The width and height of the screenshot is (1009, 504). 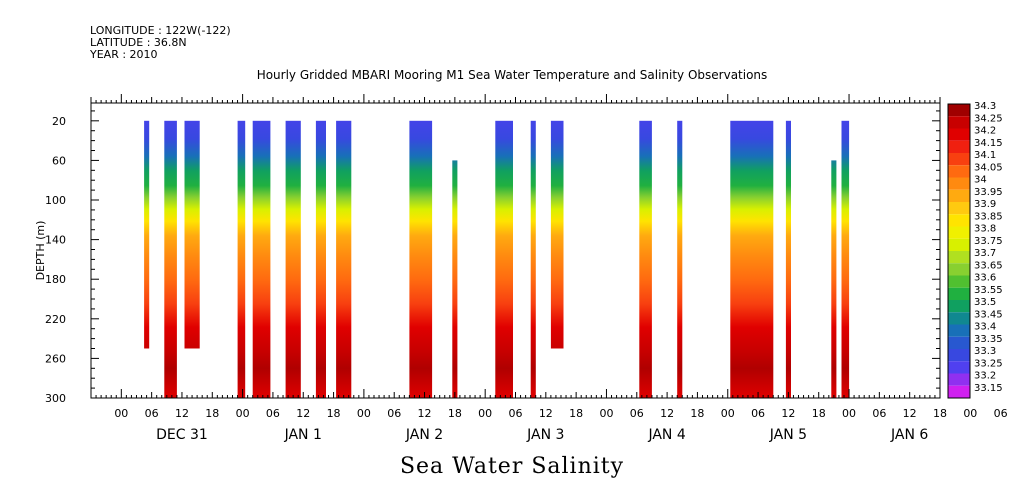 I want to click on x-day-label: JAN 6, so click(x=909, y=435).